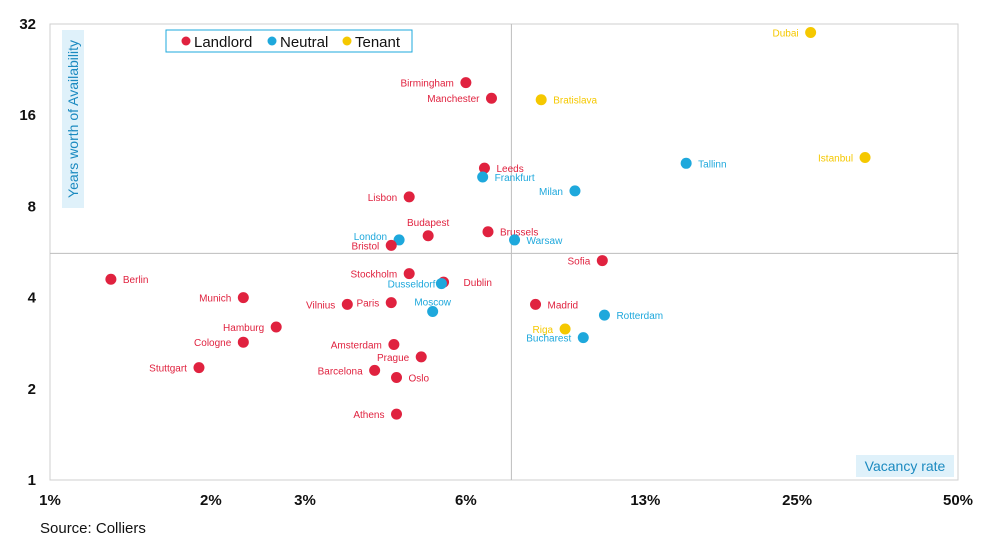 The height and width of the screenshot is (548, 1000). Describe the element at coordinates (356, 346) in the screenshot. I see `data-point-label: Amsterdam` at that location.